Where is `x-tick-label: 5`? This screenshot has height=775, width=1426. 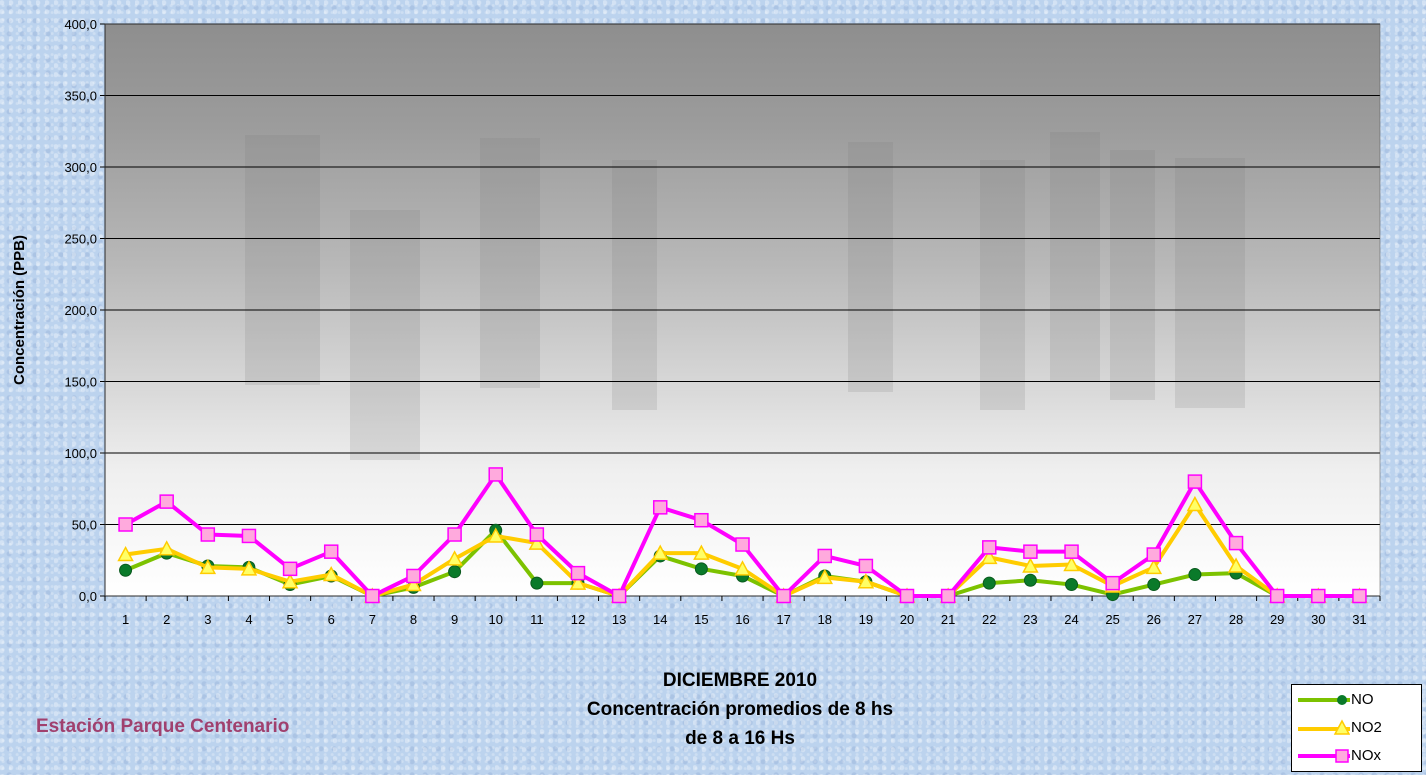
x-tick-label: 5 is located at coordinates (289, 619).